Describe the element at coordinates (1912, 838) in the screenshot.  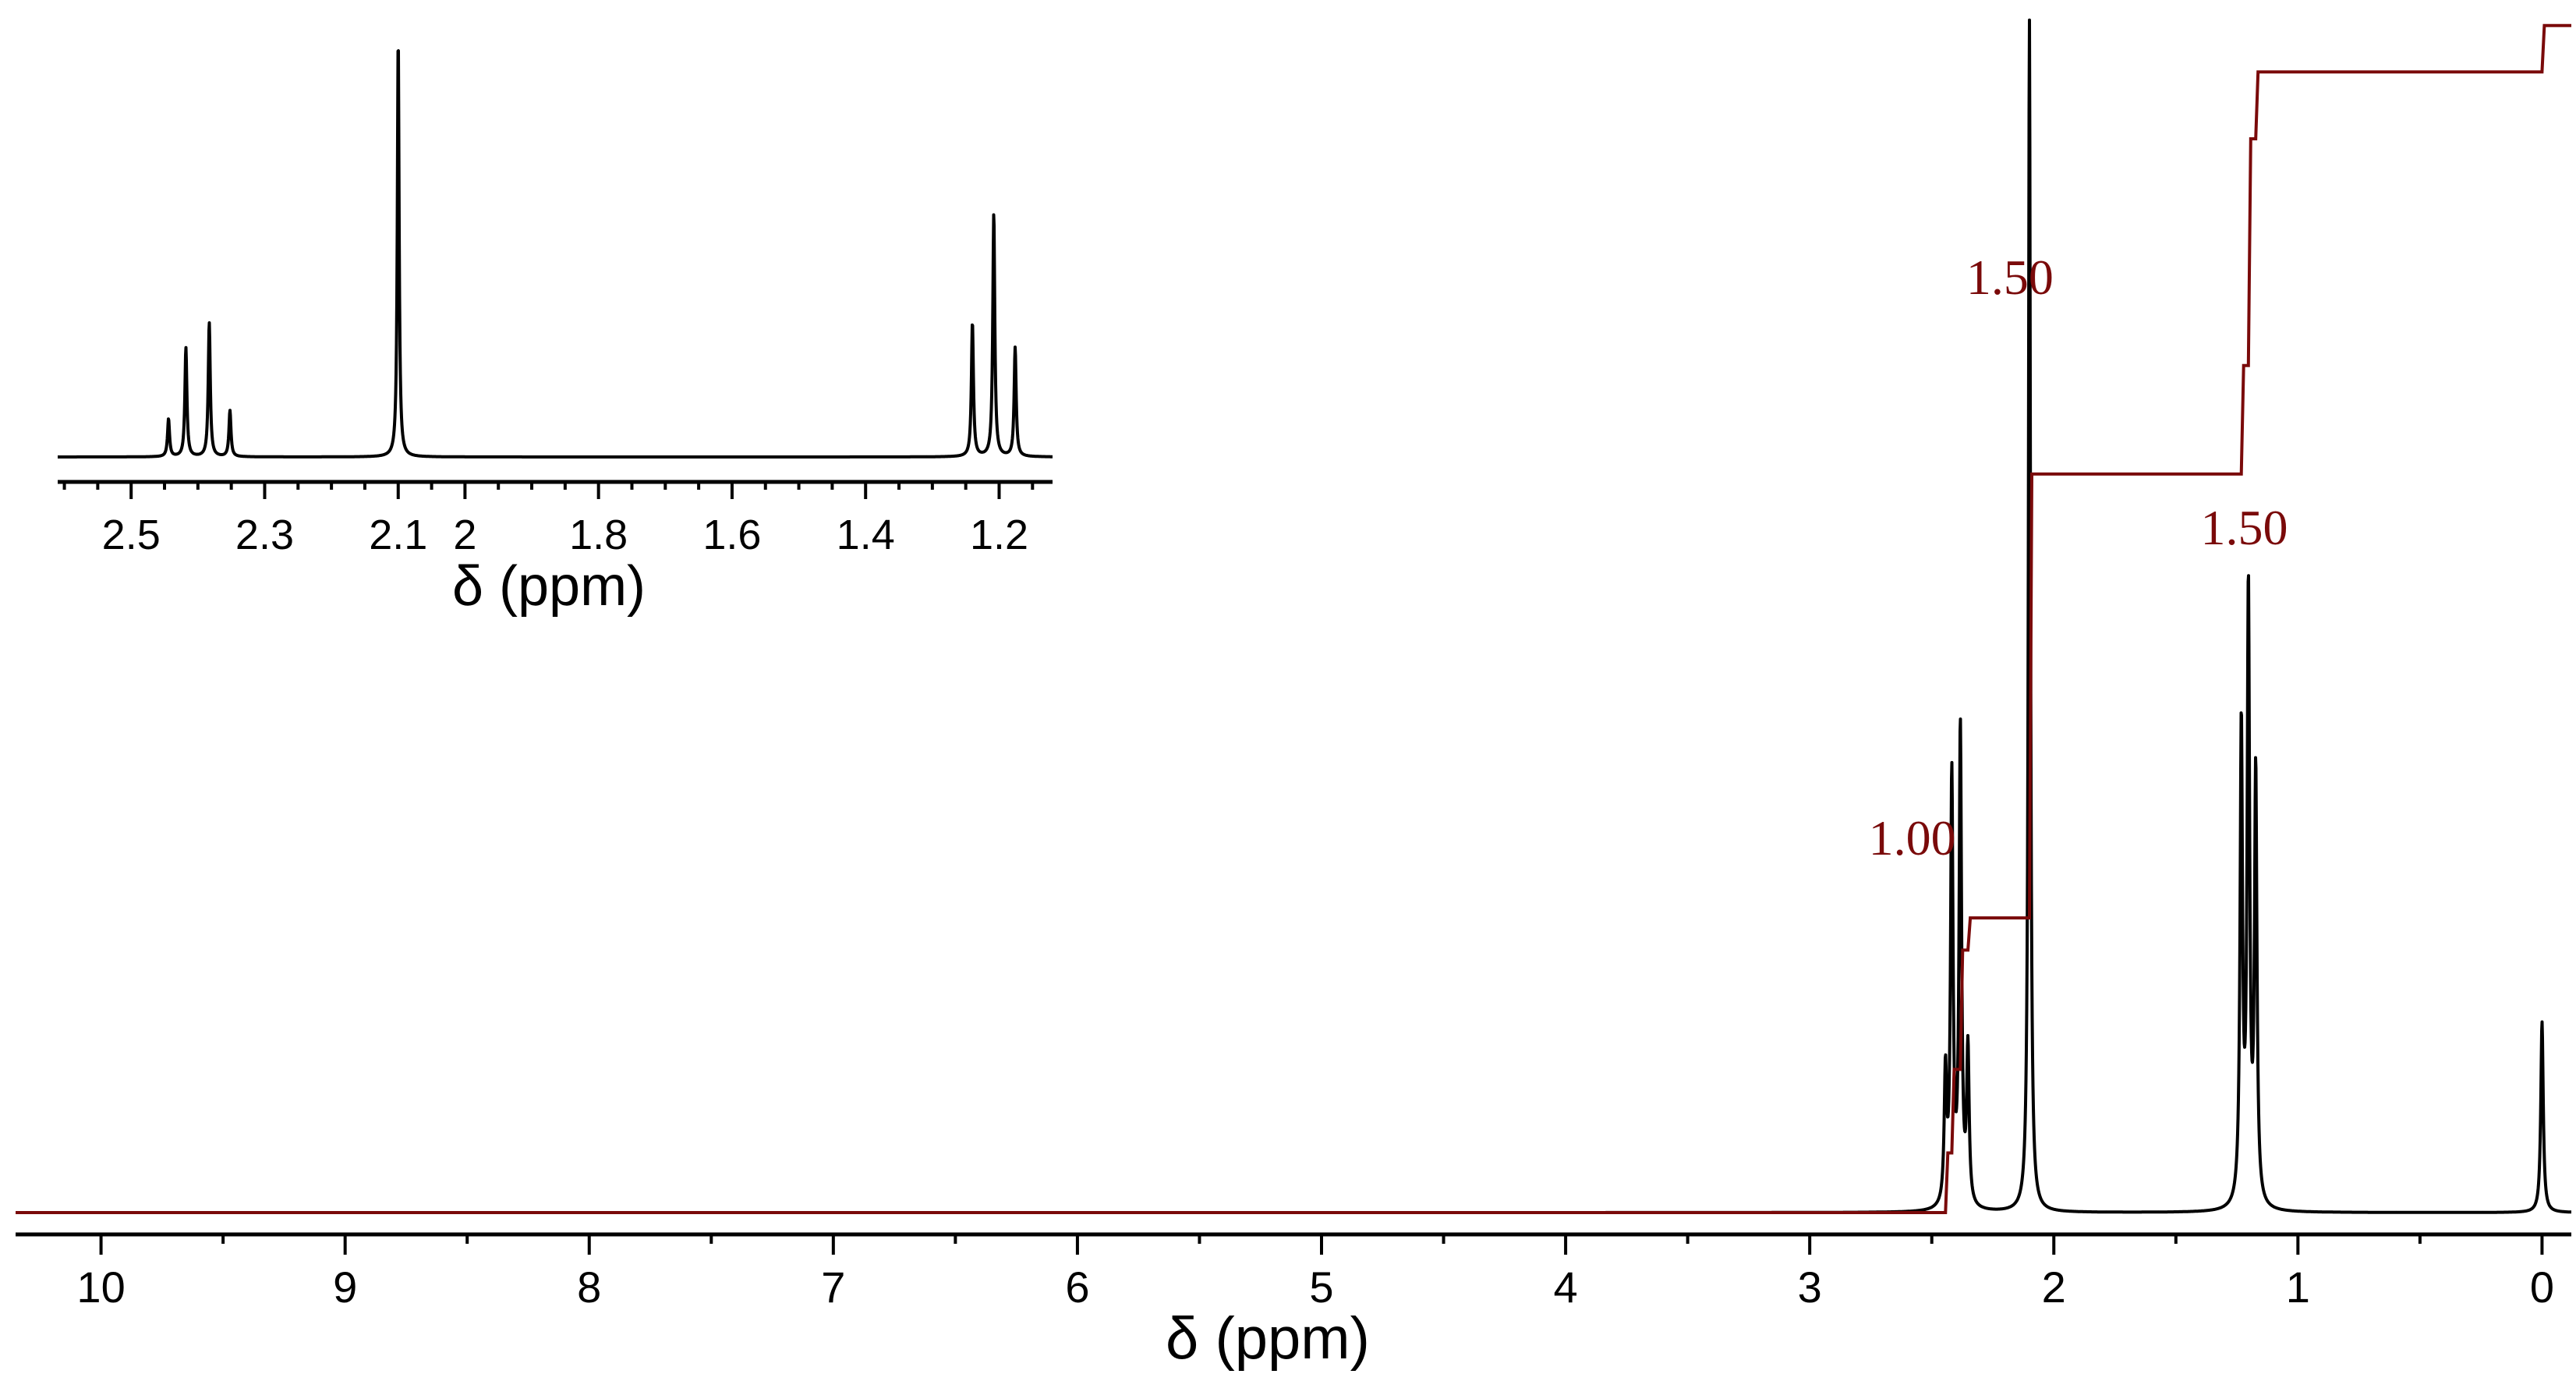
I see `integral-label: 1.00` at that location.